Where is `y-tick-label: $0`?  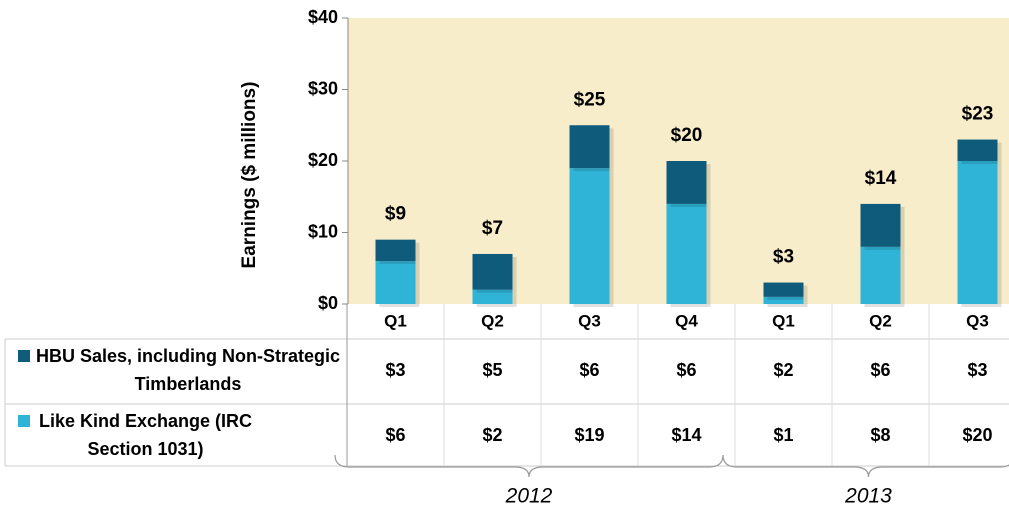 y-tick-label: $0 is located at coordinates (328, 303).